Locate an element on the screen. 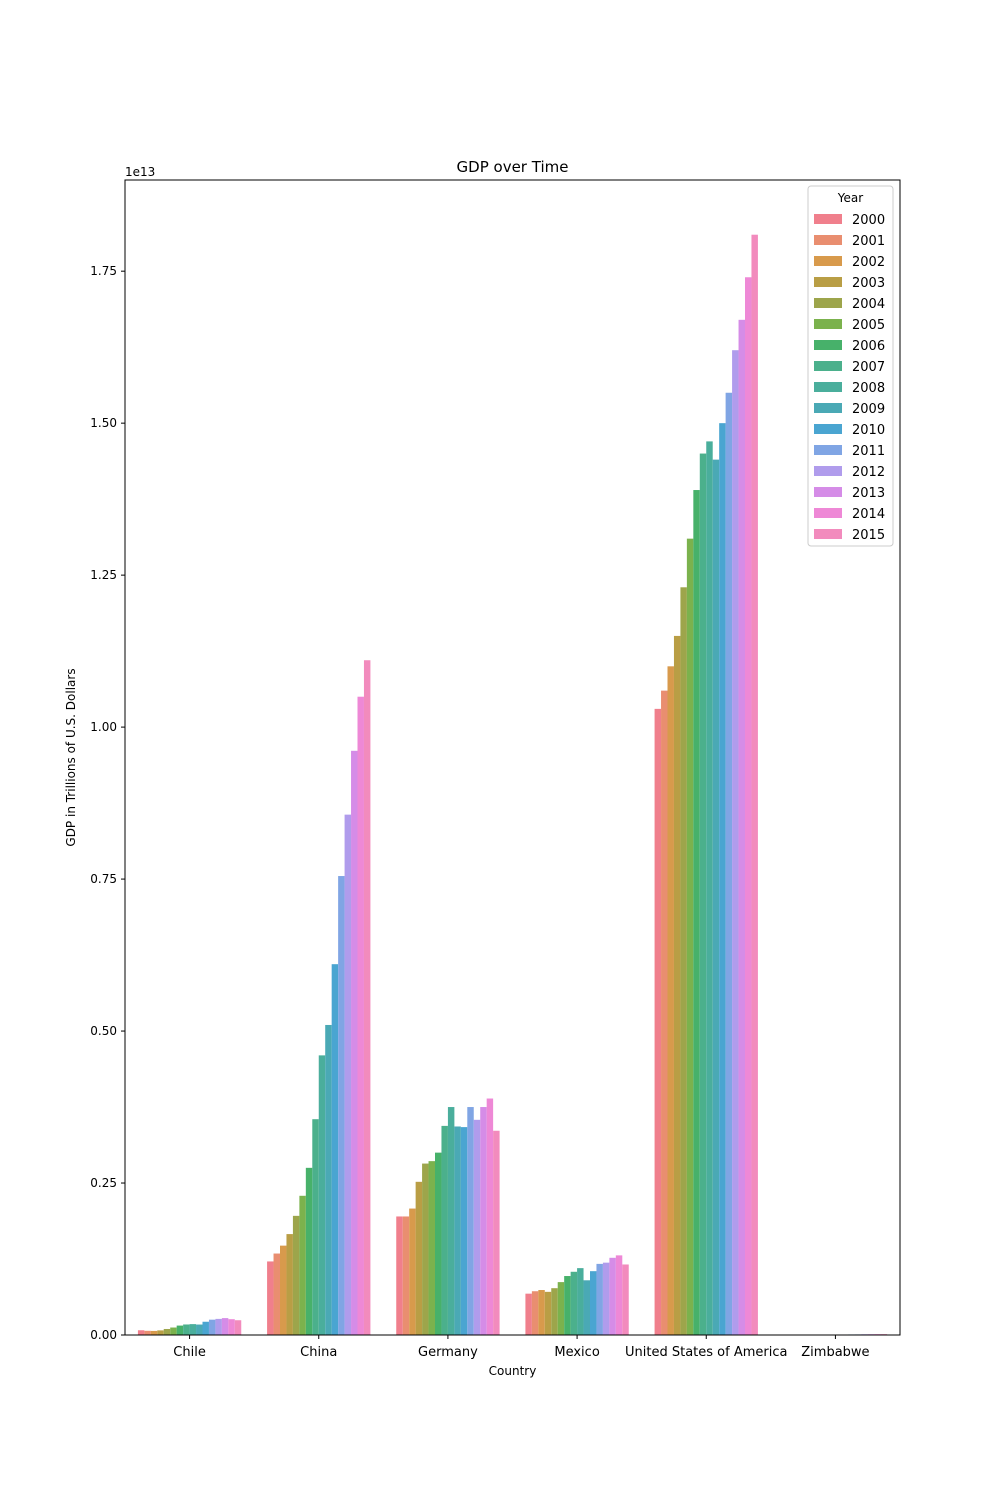  legend-swatch-2002 is located at coordinates (828, 261).